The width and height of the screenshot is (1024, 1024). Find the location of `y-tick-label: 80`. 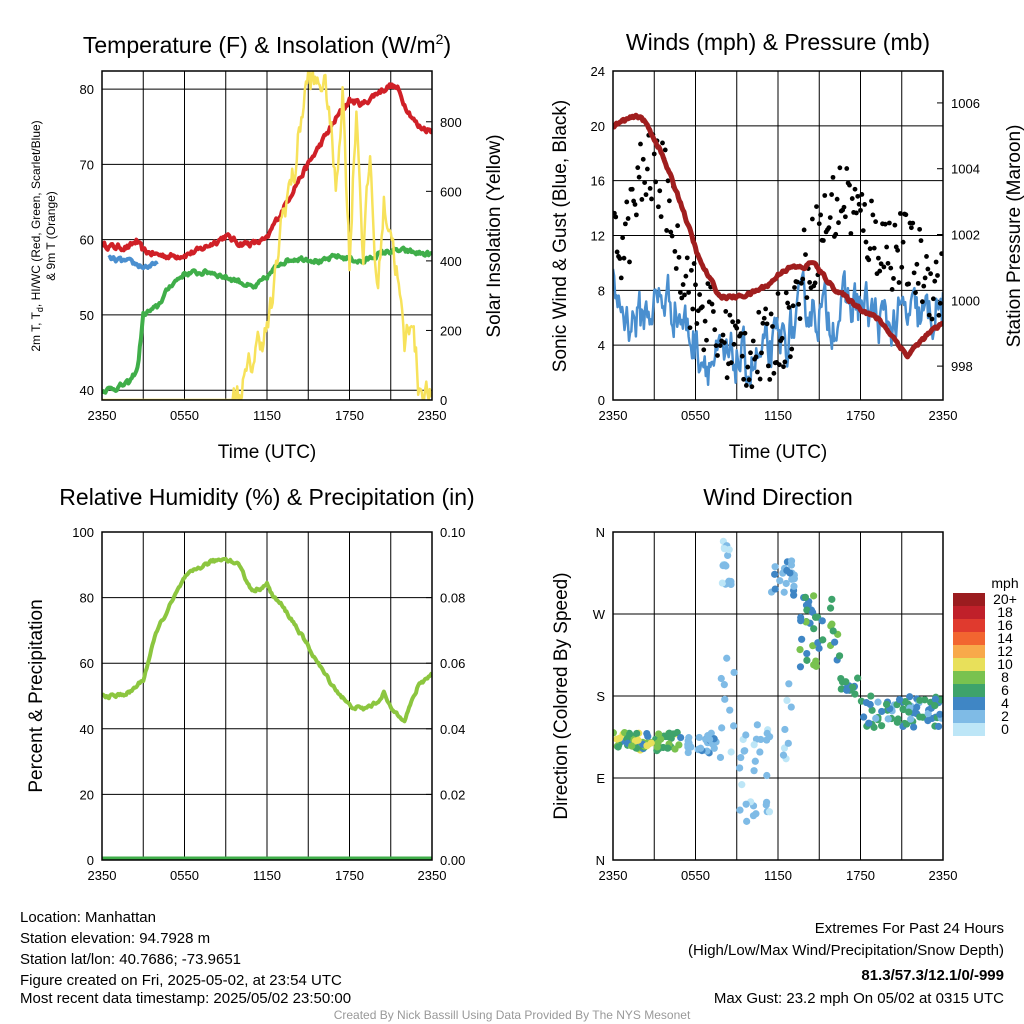

y-tick-label: 80 is located at coordinates (87, 89).